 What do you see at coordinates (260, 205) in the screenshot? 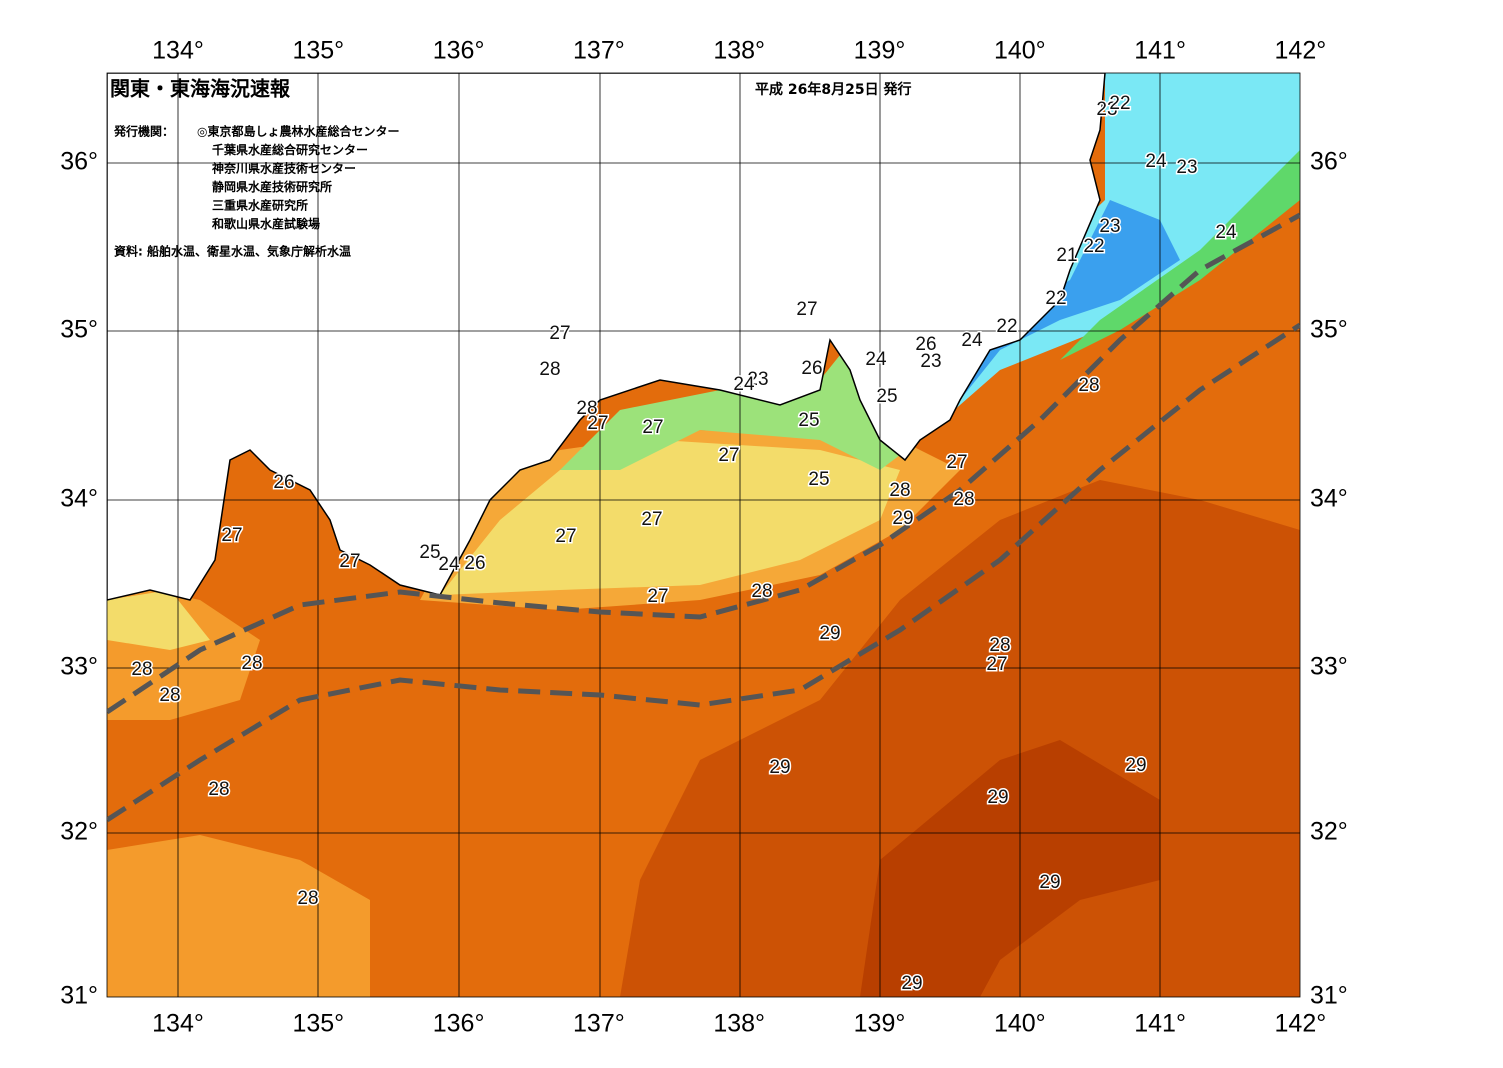
I see `agency: 三重県水産研究所` at bounding box center [260, 205].